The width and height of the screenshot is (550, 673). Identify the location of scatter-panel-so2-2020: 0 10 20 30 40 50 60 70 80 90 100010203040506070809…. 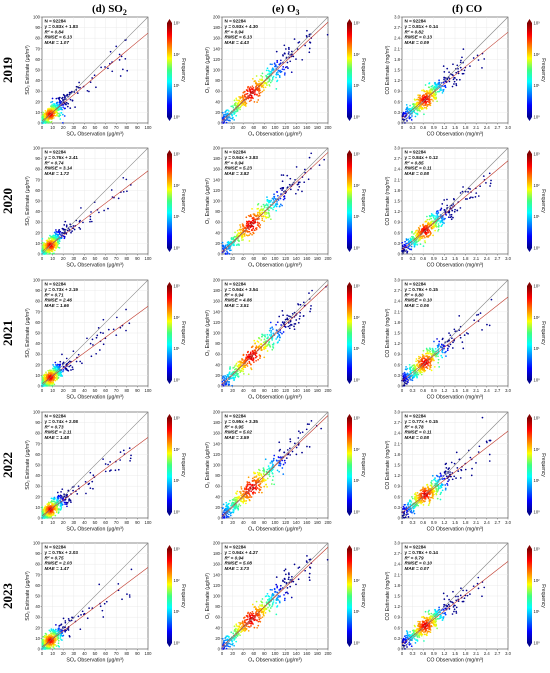
(105, 207).